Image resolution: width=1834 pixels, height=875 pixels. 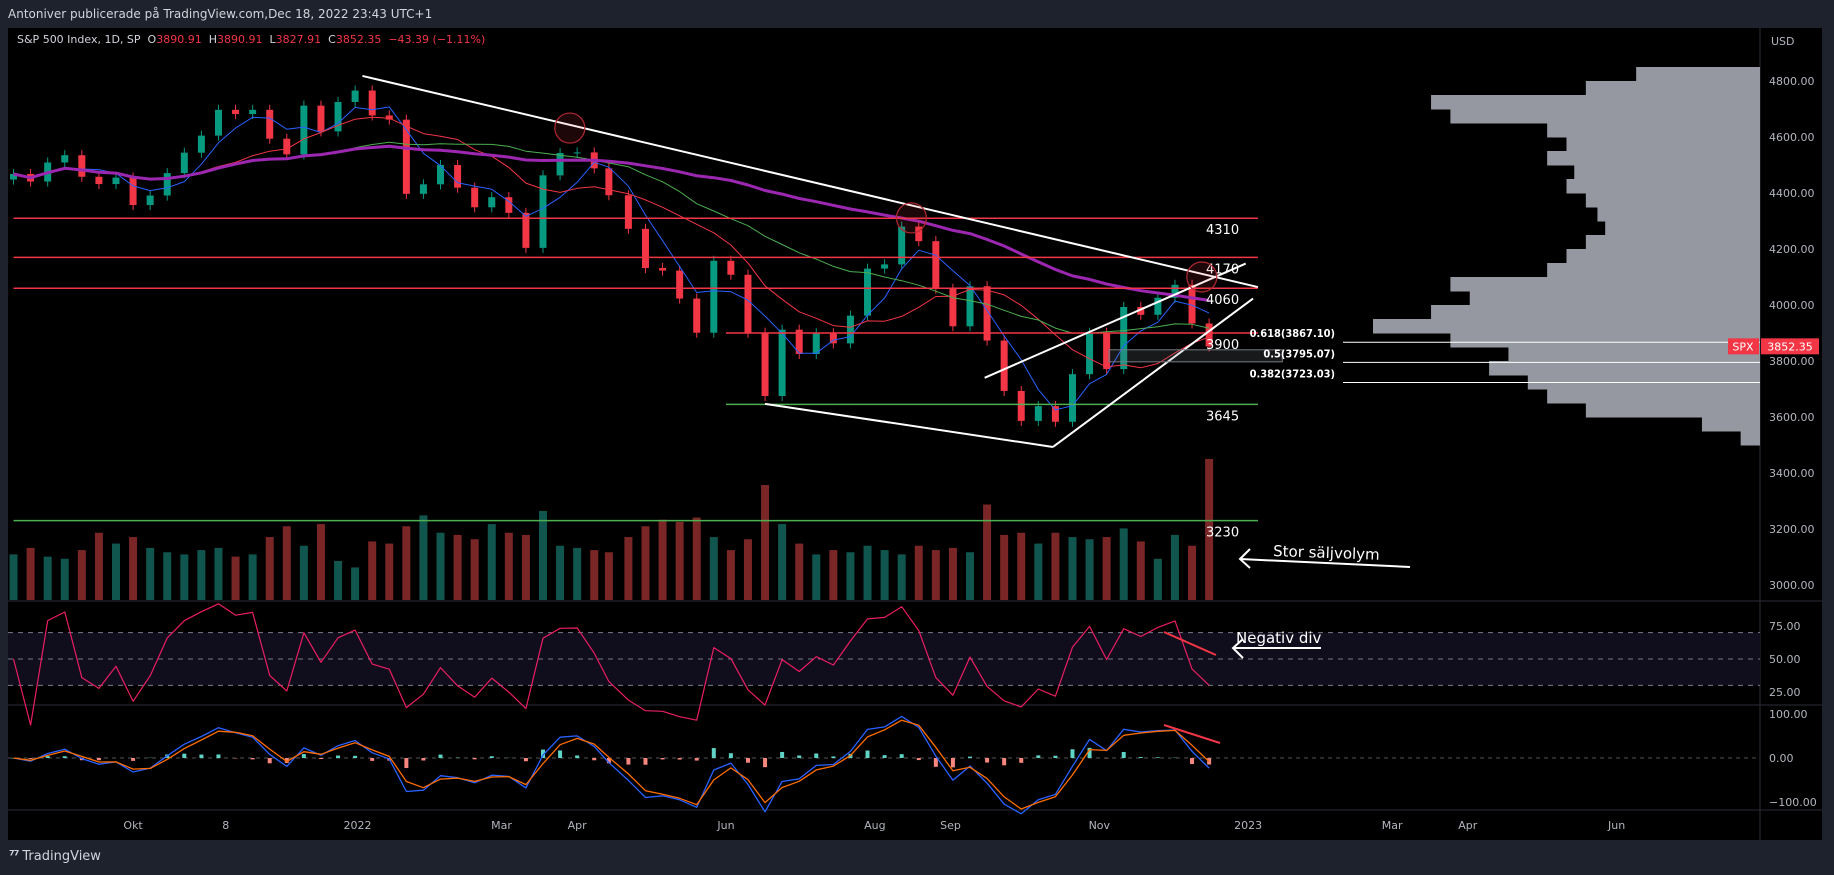 I want to click on highlight-circle, so click(x=1202, y=277).